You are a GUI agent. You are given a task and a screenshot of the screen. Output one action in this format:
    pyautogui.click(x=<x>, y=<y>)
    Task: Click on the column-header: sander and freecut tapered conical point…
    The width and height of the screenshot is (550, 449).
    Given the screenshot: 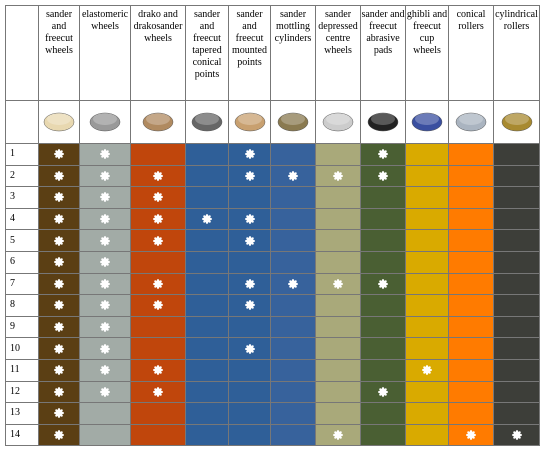 What is the action you would take?
    pyautogui.click(x=207, y=53)
    